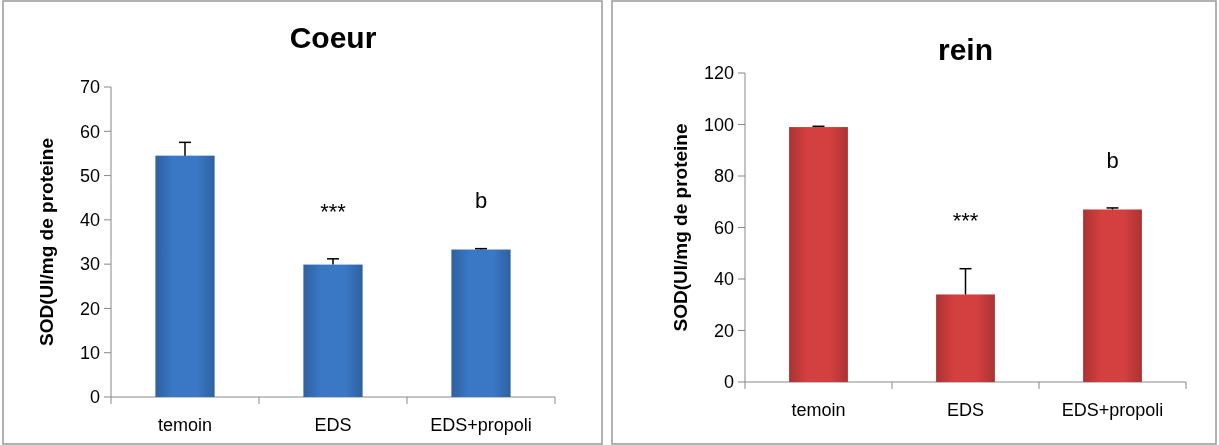 This screenshot has height=445, width=1219. What do you see at coordinates (333, 37) in the screenshot?
I see `chart-title: Coeur` at bounding box center [333, 37].